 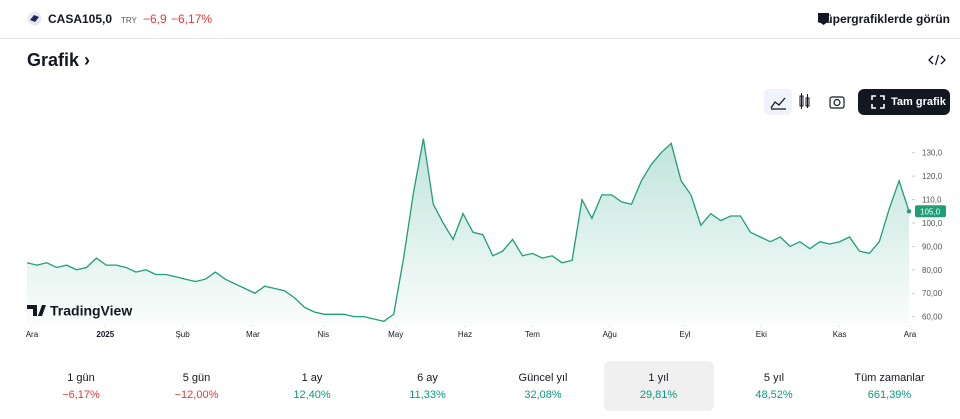 I want to click on period-option: 1 yıl 29,81%, so click(x=658, y=386).